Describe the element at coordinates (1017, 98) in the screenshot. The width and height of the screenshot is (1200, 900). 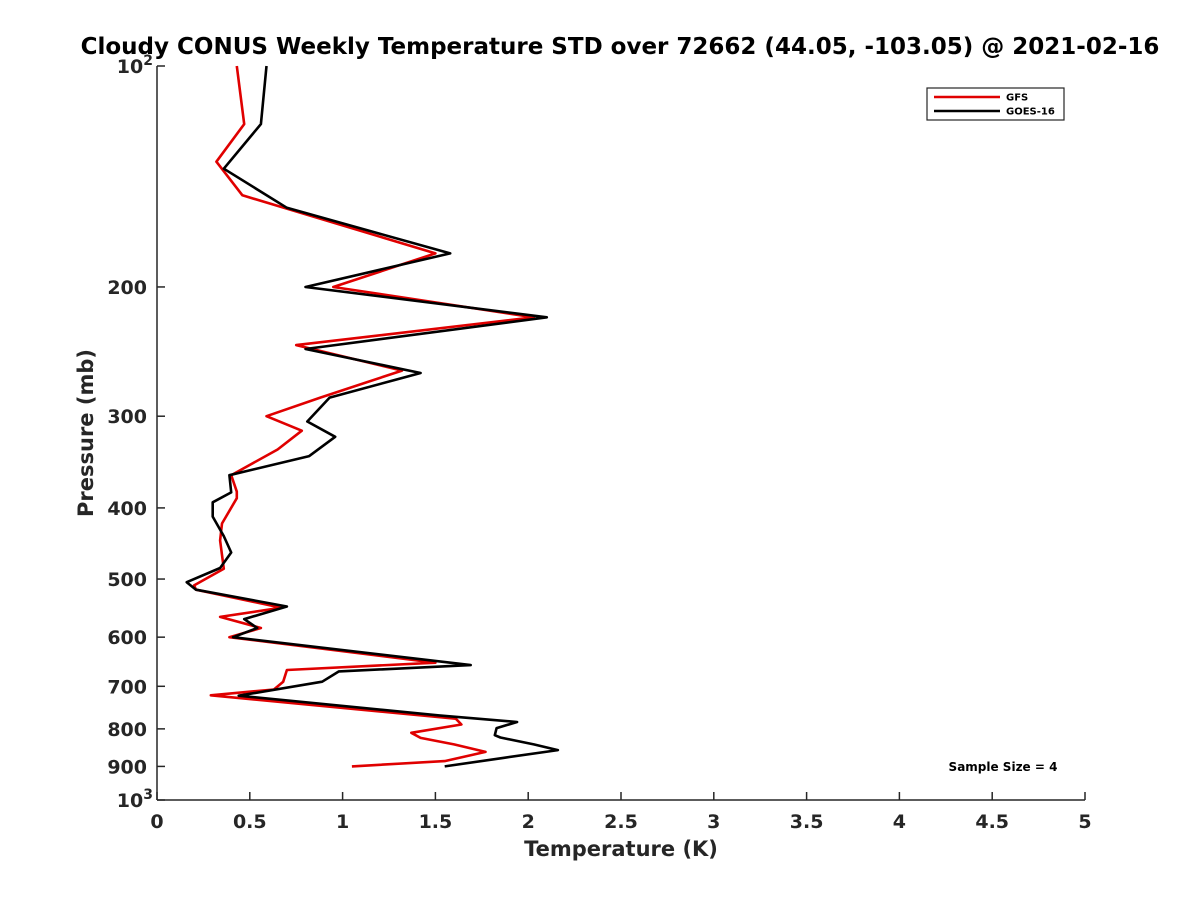
I see `legend-label-gfs: GFS` at that location.